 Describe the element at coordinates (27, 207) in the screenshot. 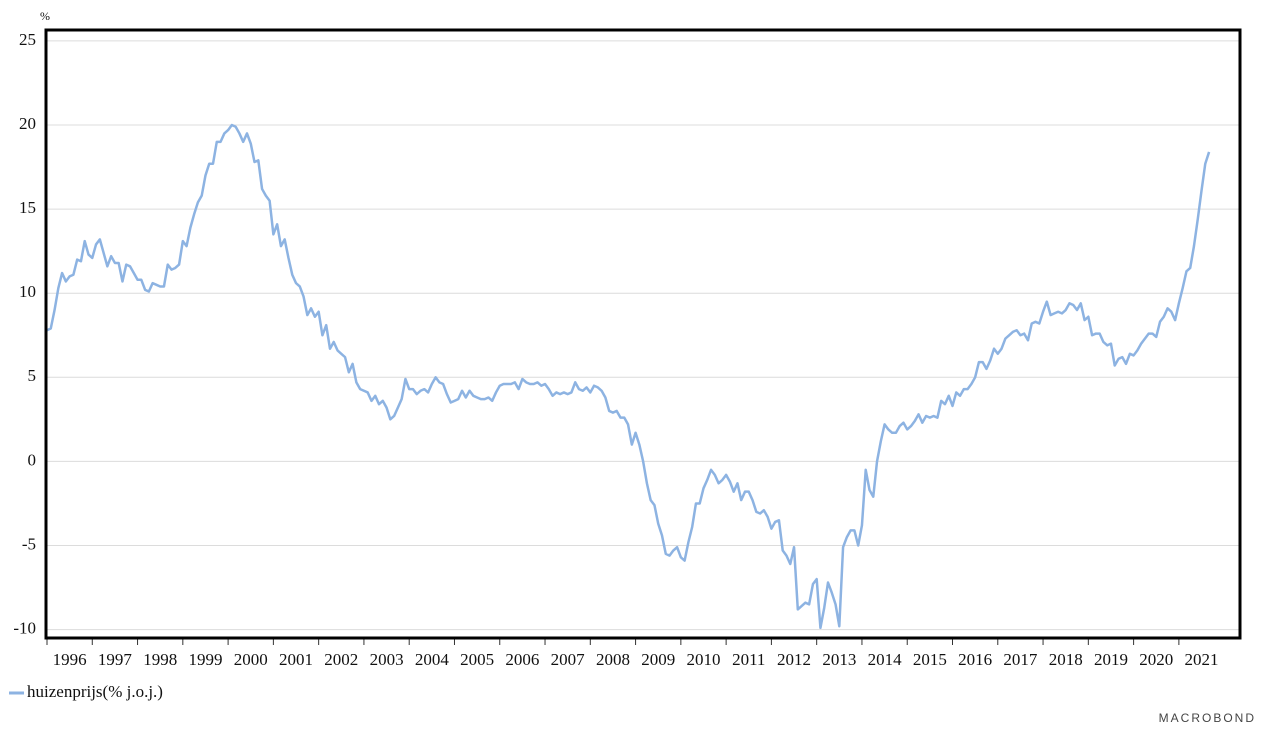

I see `y-tick-label: 15` at that location.